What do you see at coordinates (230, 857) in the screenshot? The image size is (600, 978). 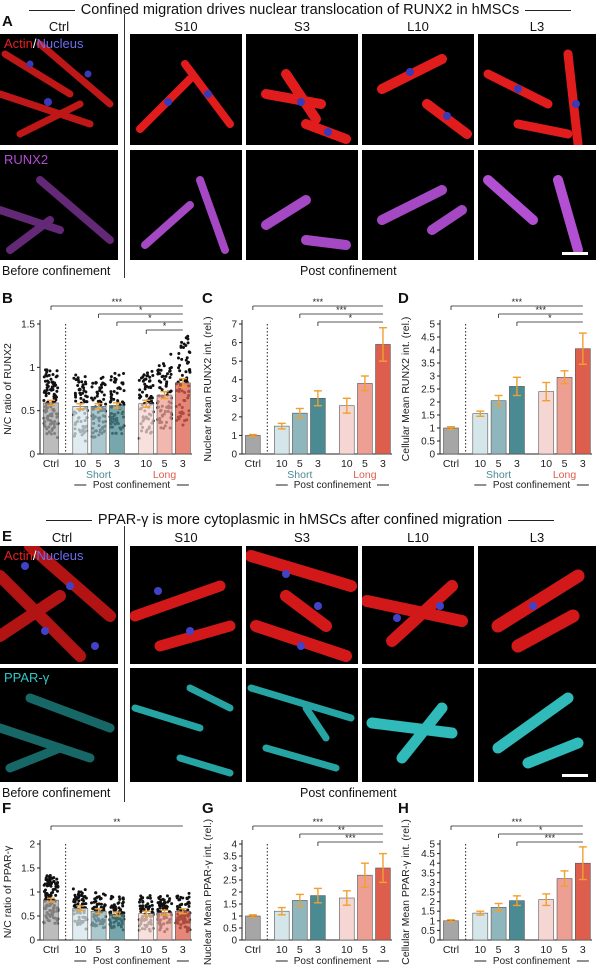 I see `y-tick-label: 3.5` at bounding box center [230, 857].